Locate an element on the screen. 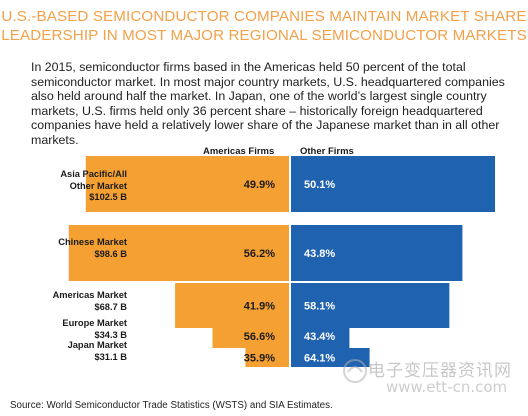  watermark-logo-icon is located at coordinates (355, 371).